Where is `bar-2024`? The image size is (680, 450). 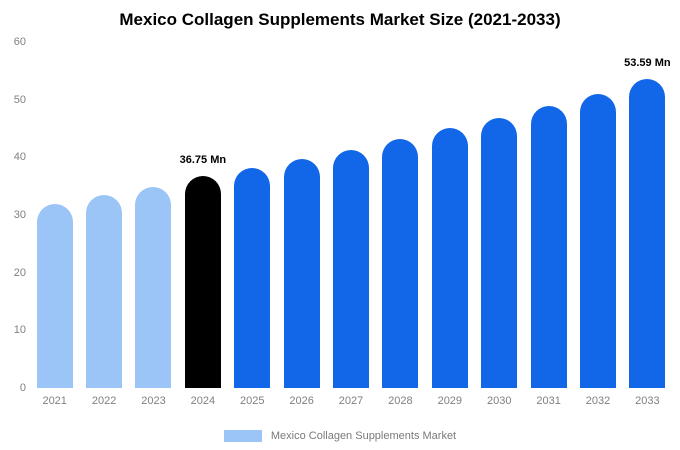 bar-2024 is located at coordinates (202, 282).